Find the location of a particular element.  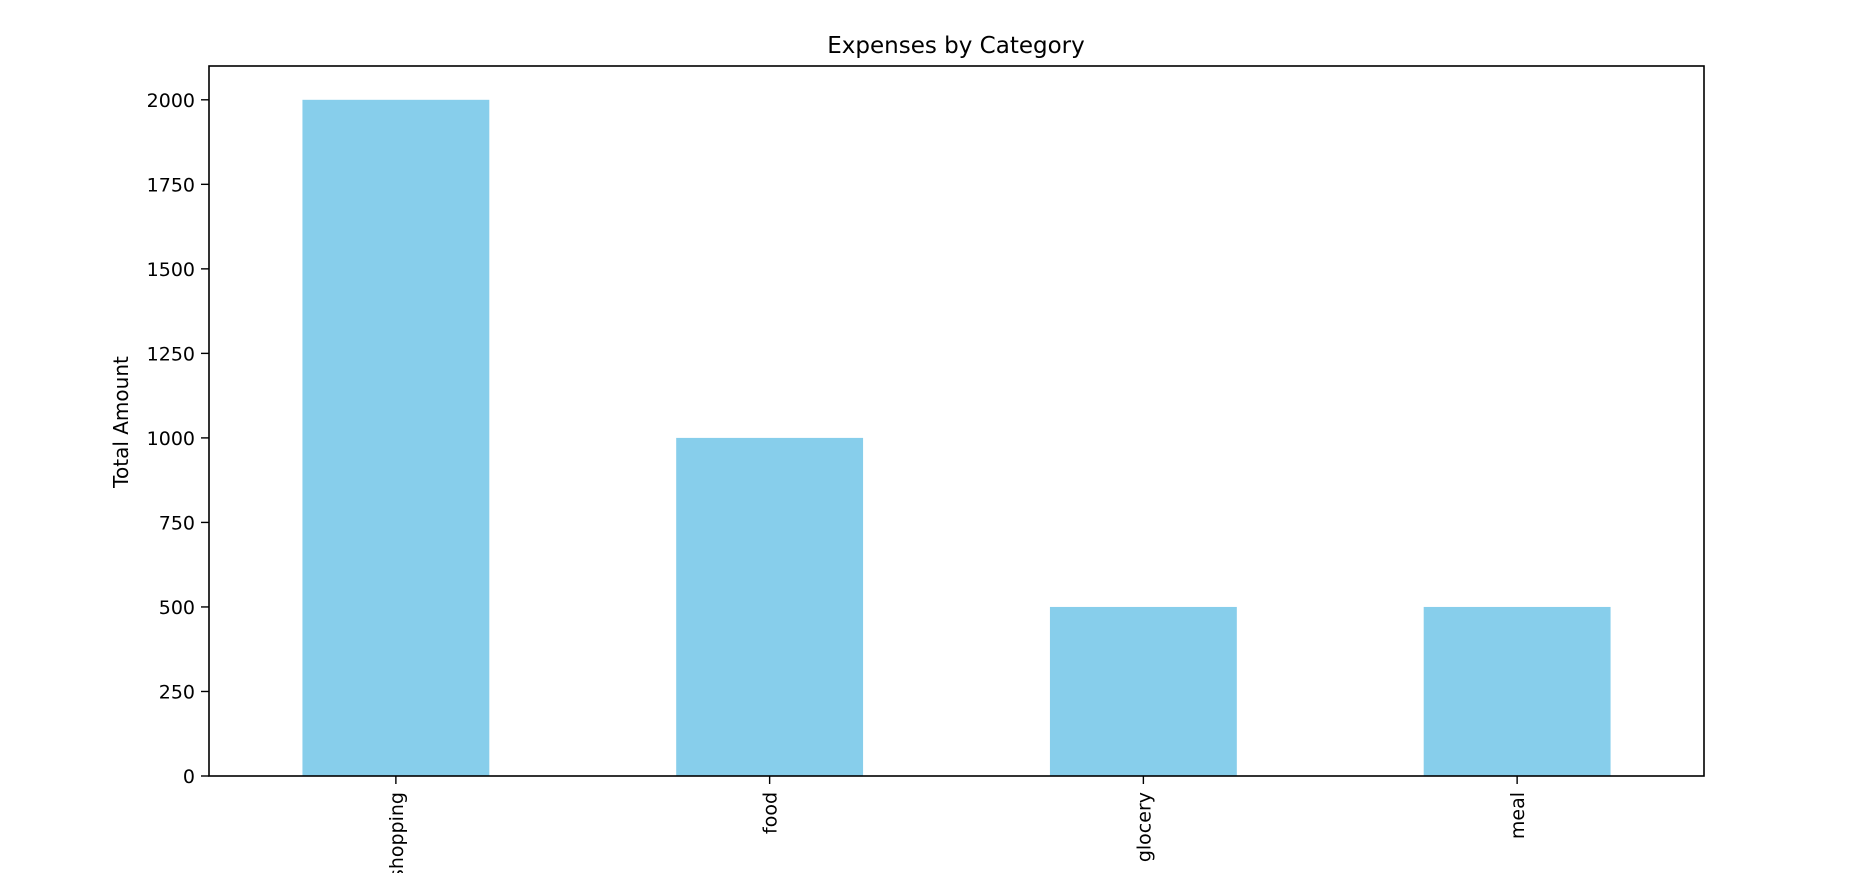

x-ticks-layer: shopping food glocery meal is located at coordinates (957, 824).